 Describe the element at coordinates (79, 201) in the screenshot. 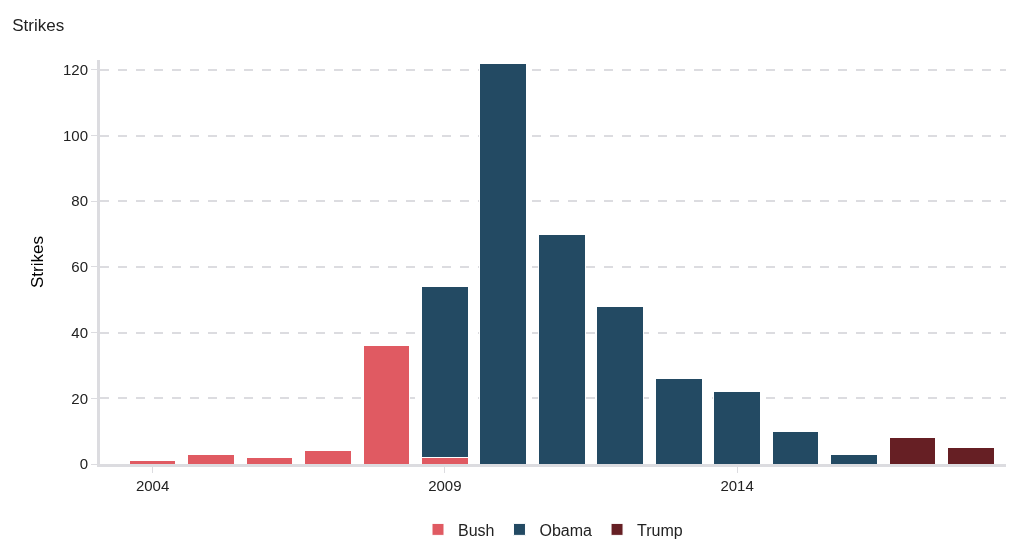

I see `y-tick-label: 80` at that location.